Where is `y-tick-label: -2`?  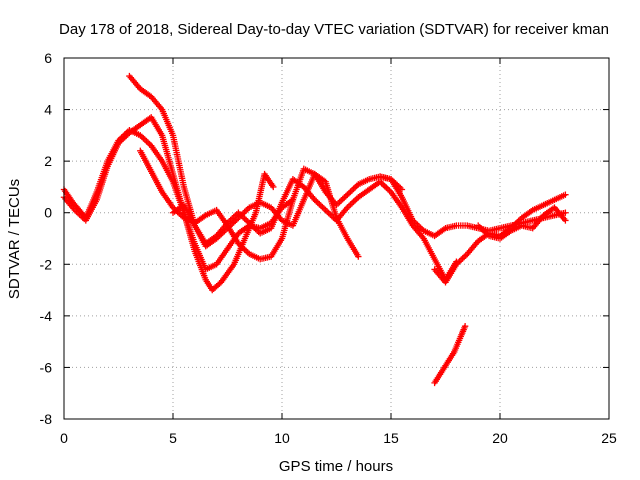
y-tick-label: -2 is located at coordinates (46, 264).